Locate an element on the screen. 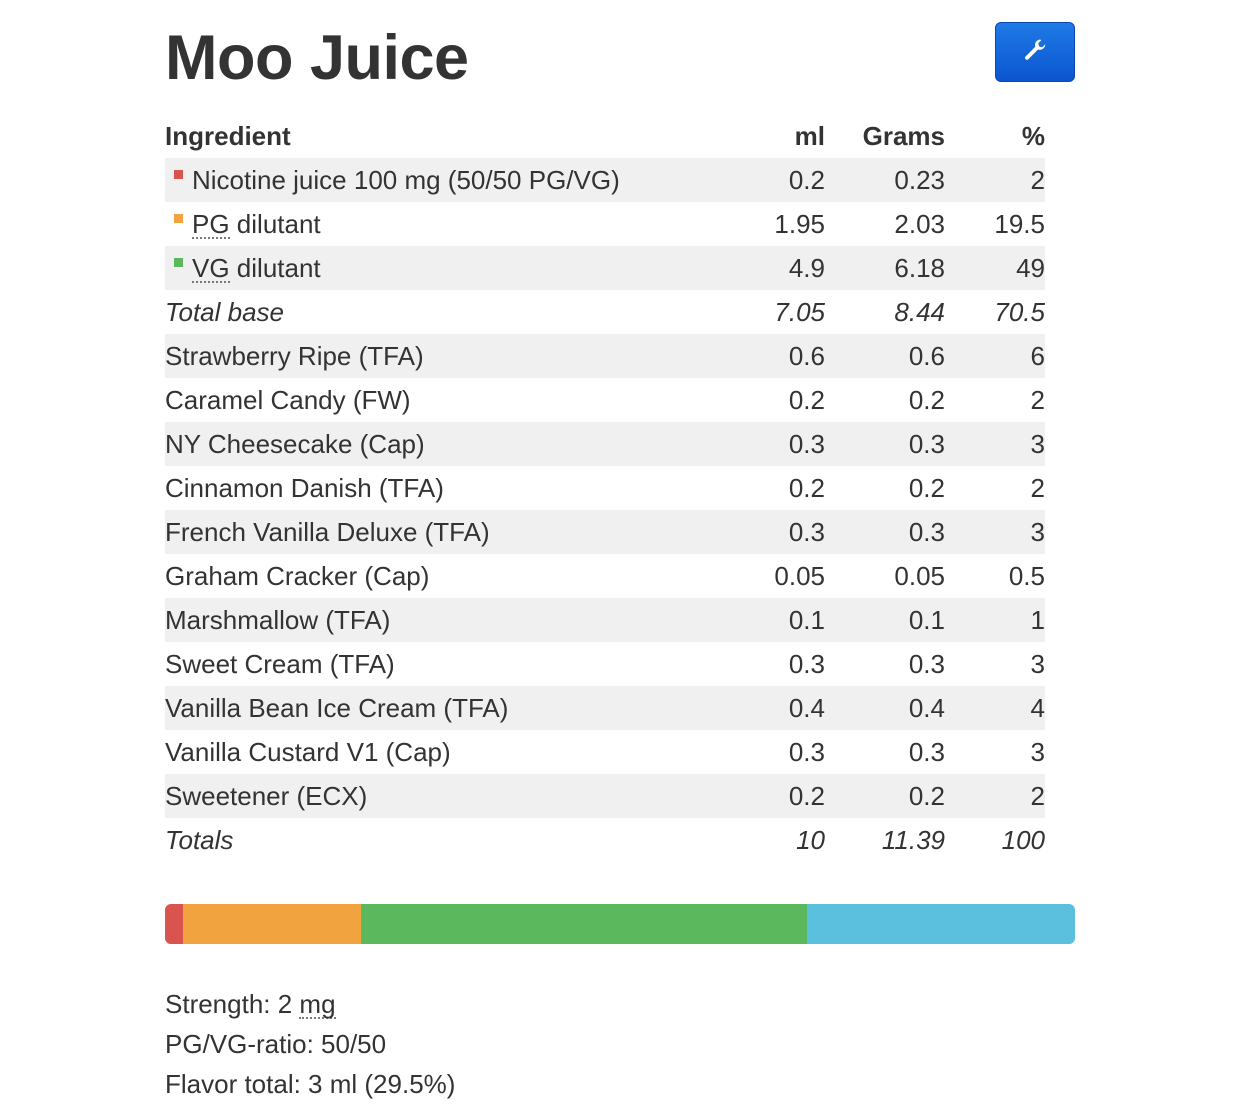  percent-value: 49 is located at coordinates (995, 268).